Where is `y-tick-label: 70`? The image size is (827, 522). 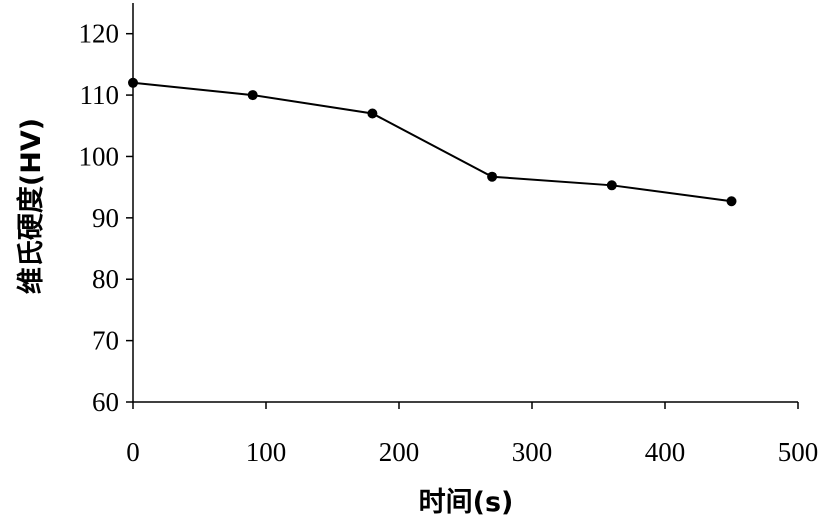 y-tick-label: 70 is located at coordinates (105, 341).